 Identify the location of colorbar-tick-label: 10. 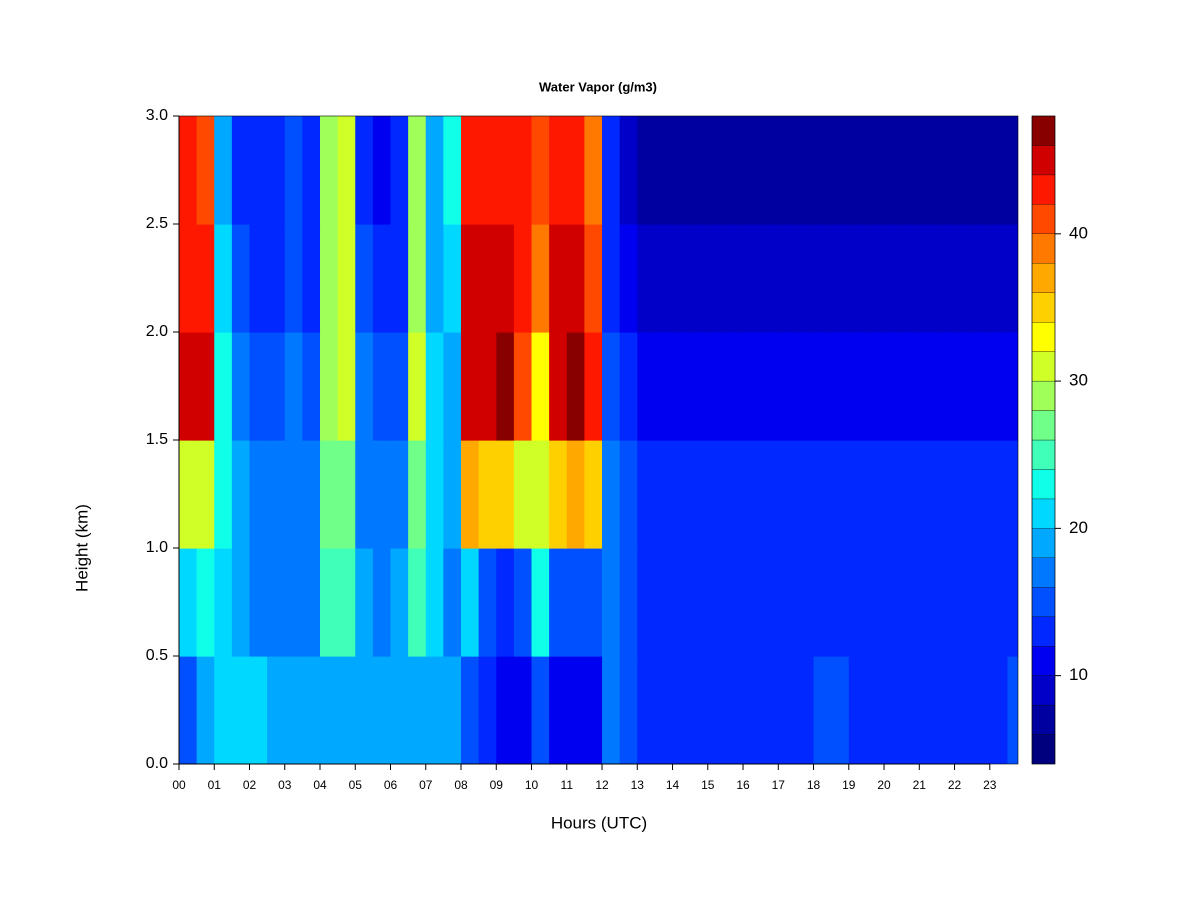
(1078, 674).